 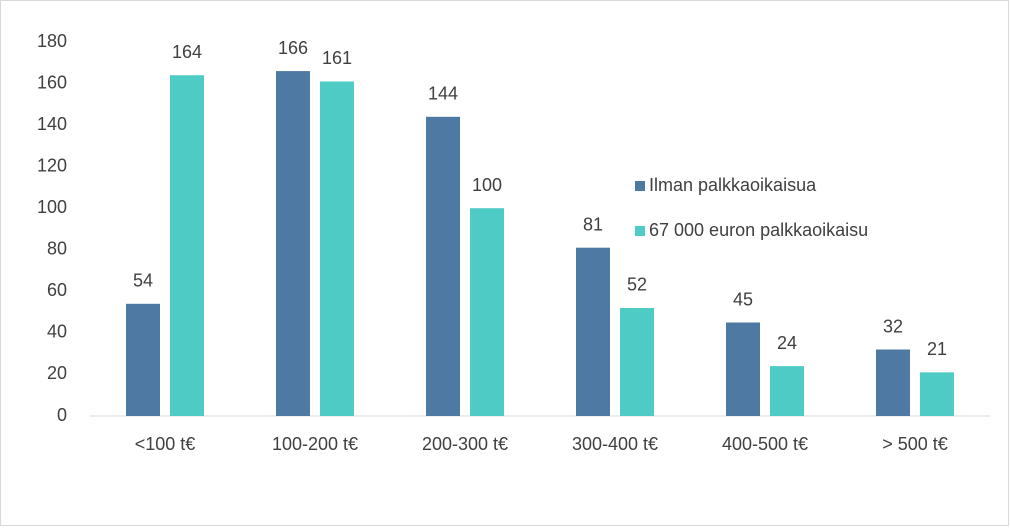 What do you see at coordinates (52, 82) in the screenshot?
I see `y-tick-label: 160` at bounding box center [52, 82].